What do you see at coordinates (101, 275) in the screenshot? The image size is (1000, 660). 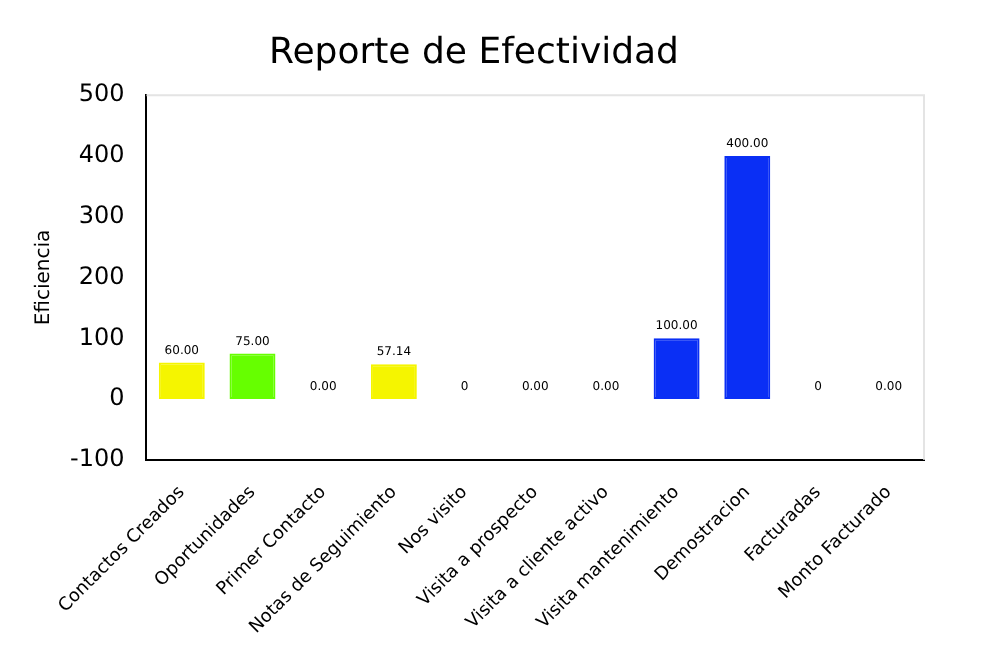 I see `y-tick-label: 200` at bounding box center [101, 275].